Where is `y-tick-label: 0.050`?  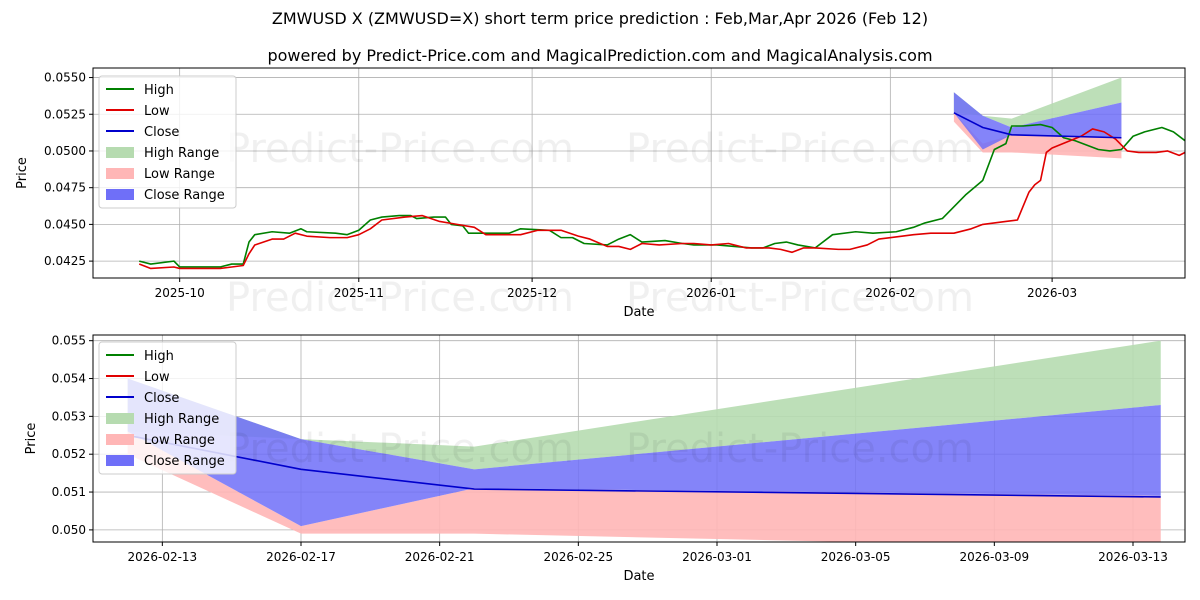 y-tick-label: 0.050 is located at coordinates (69, 530).